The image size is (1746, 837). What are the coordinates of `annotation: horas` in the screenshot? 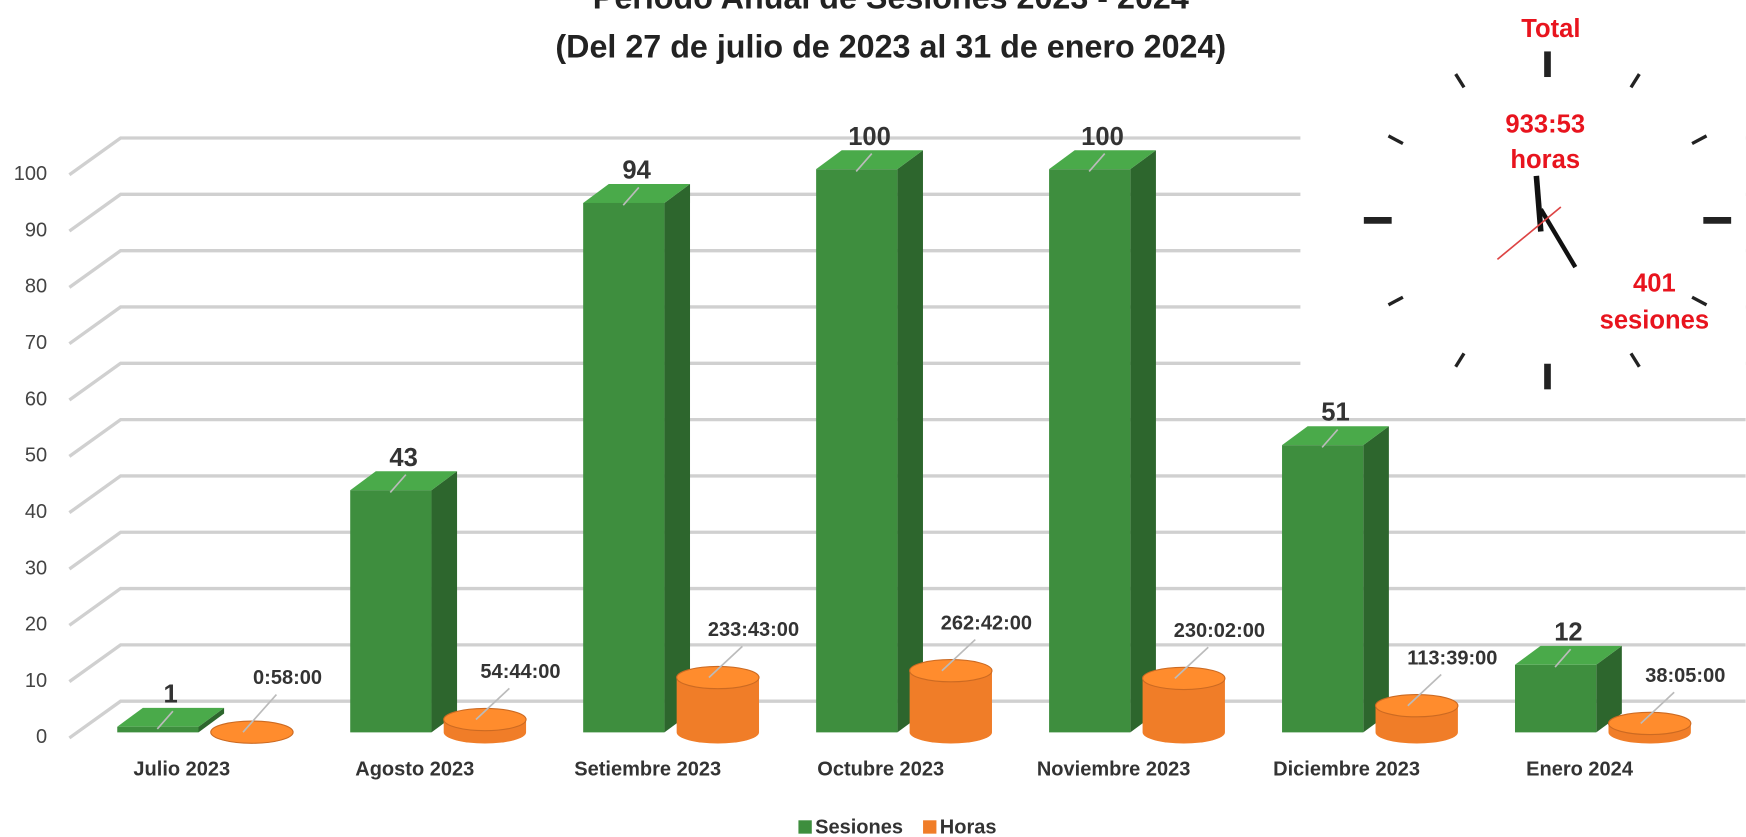 It's located at (1545, 160).